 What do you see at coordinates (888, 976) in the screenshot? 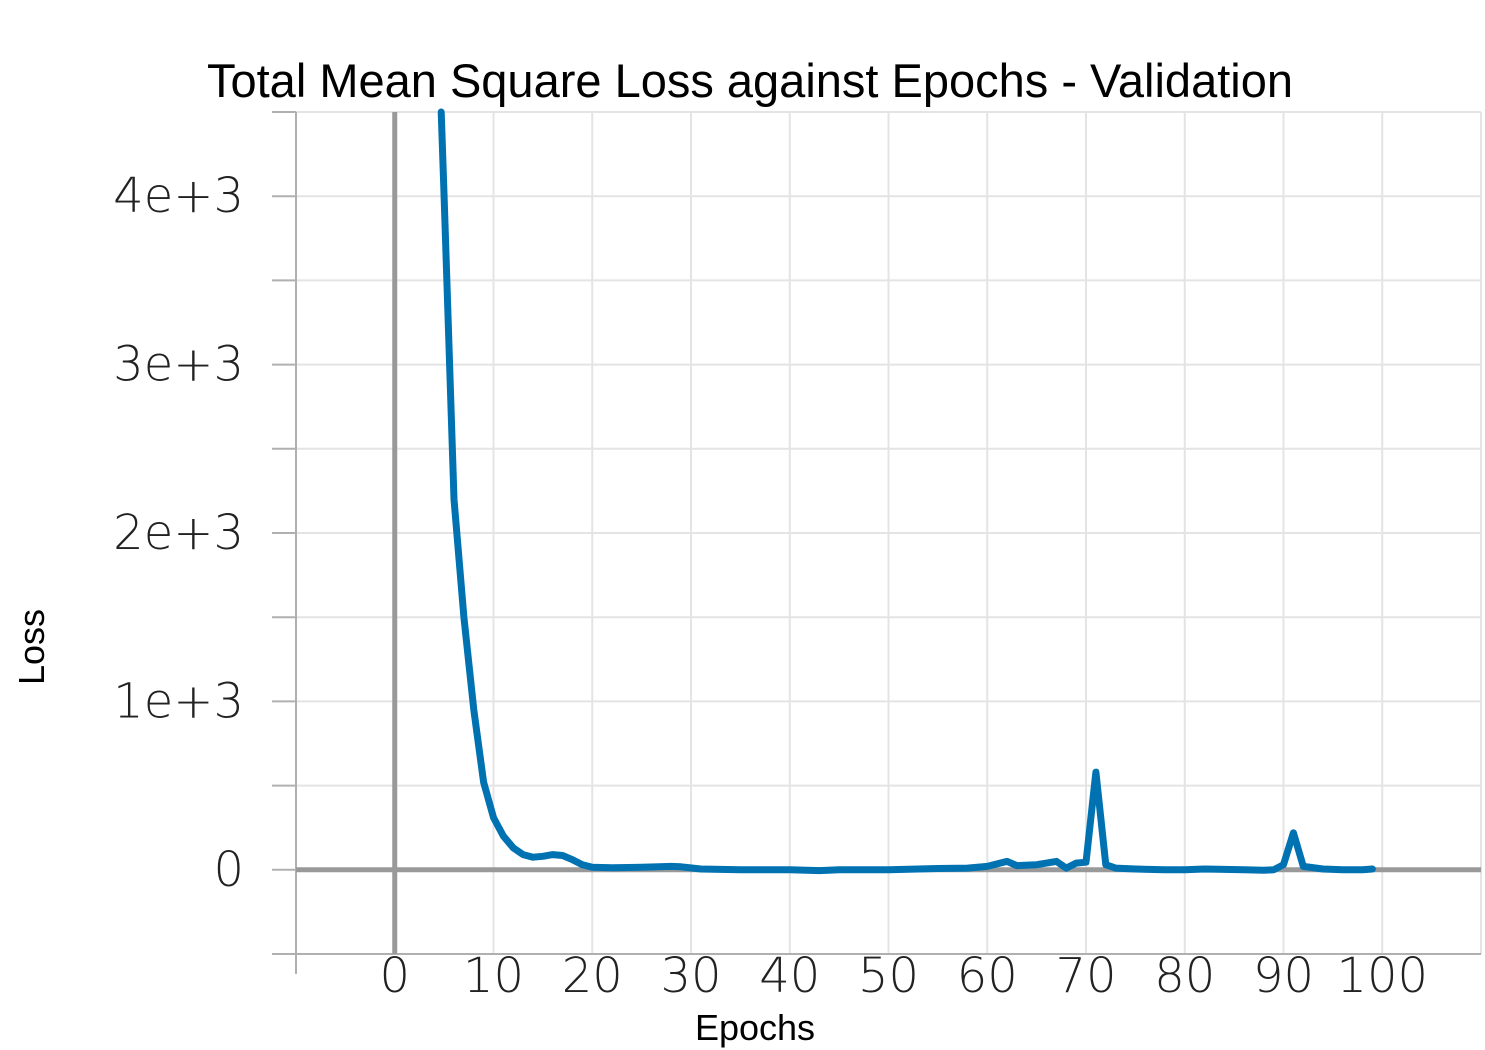
I see `x-tick-label: 50` at bounding box center [888, 976].